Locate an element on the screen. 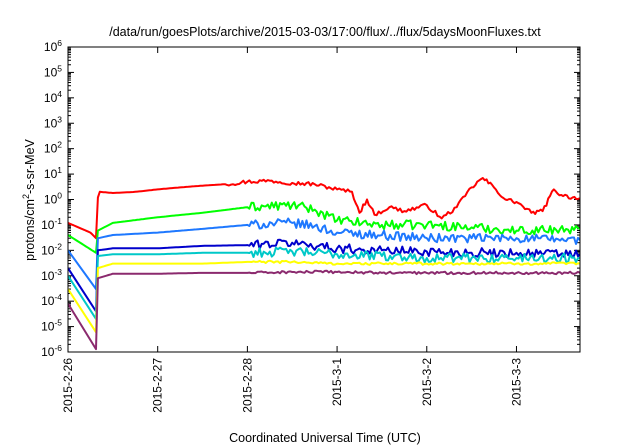 Image resolution: width=640 pixels, height=448 pixels. x-tick-label: 2015-3-1 is located at coordinates (337, 382).